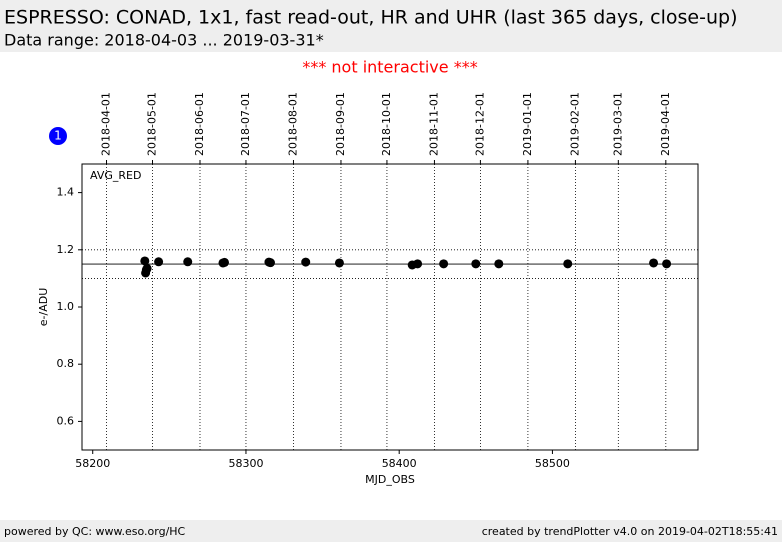 The width and height of the screenshot is (782, 542). I want to click on x2-tick-label: 2018-12-01, so click(479, 124).